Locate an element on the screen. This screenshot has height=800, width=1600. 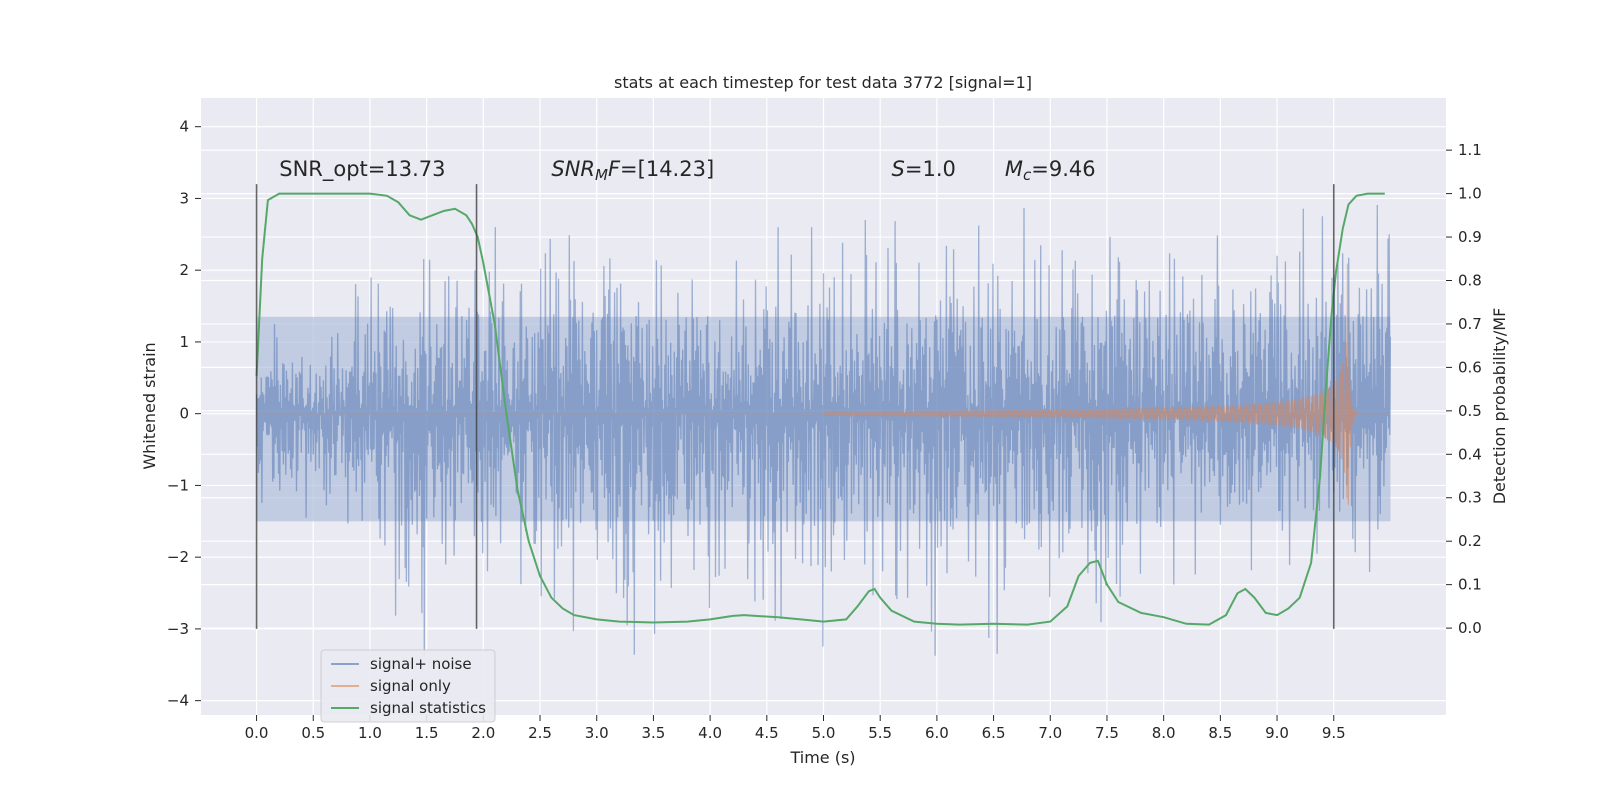
x-tick-label: 5.5 is located at coordinates (880, 733).